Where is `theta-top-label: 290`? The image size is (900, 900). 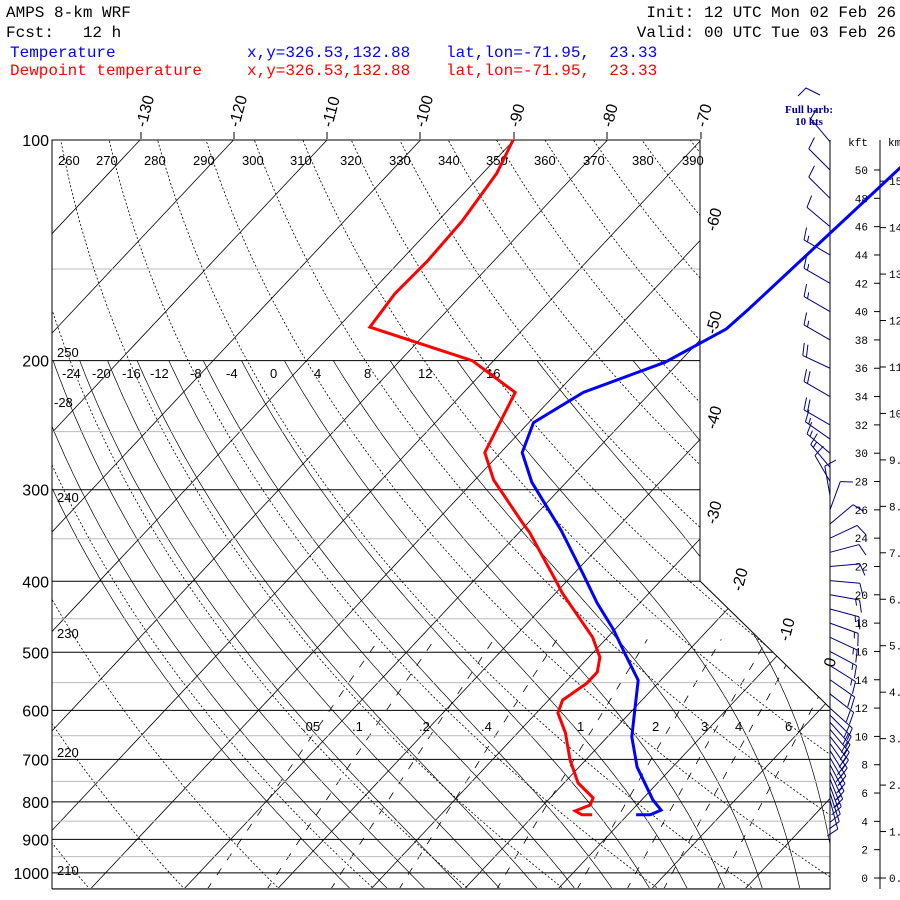 theta-top-label: 290 is located at coordinates (204, 160).